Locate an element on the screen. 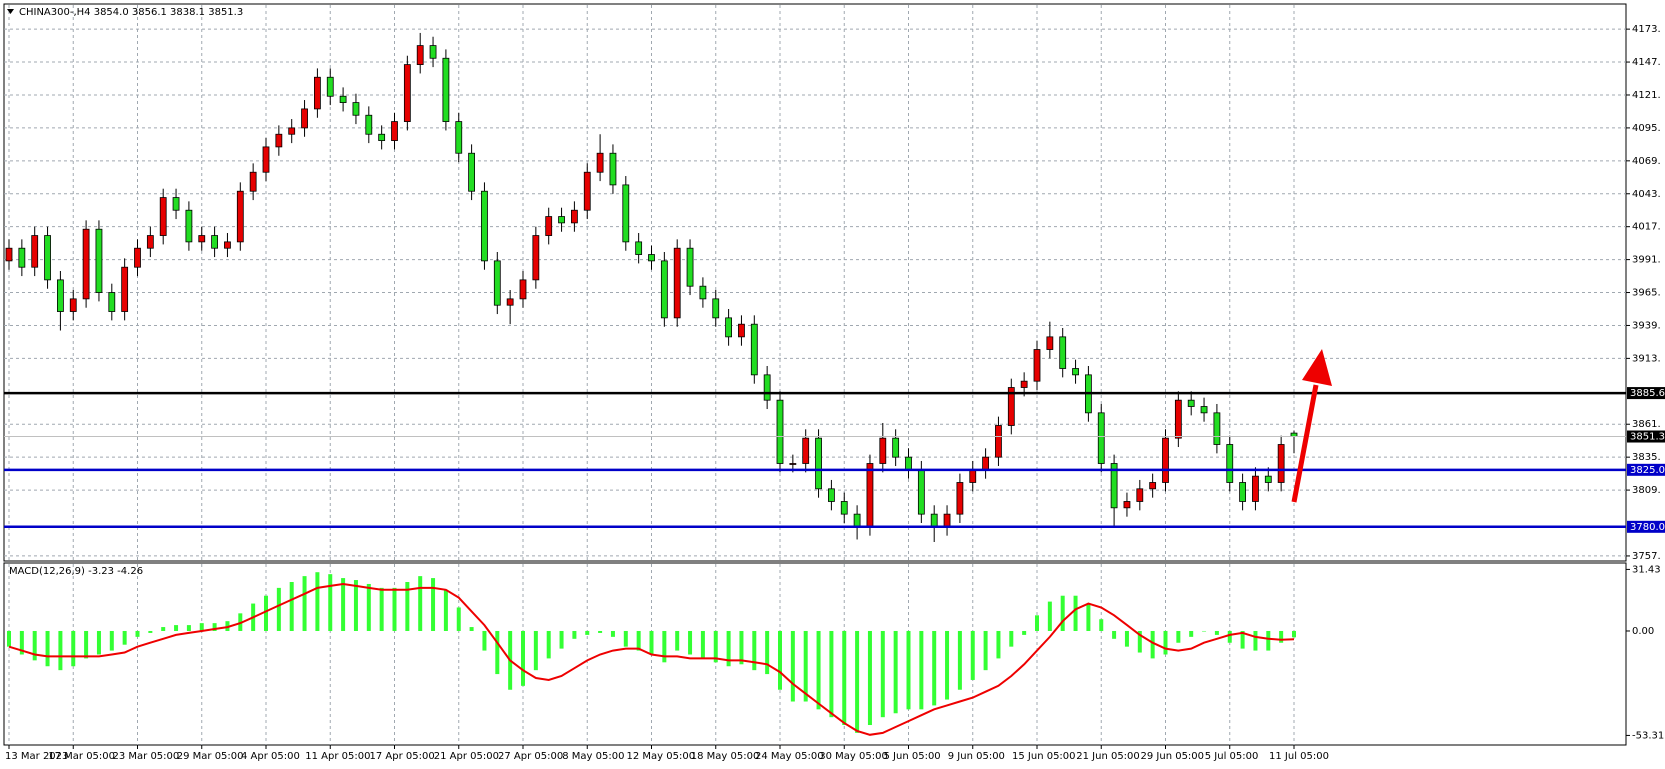  x-tick-label: 4 Apr 05:00 is located at coordinates (270, 756).